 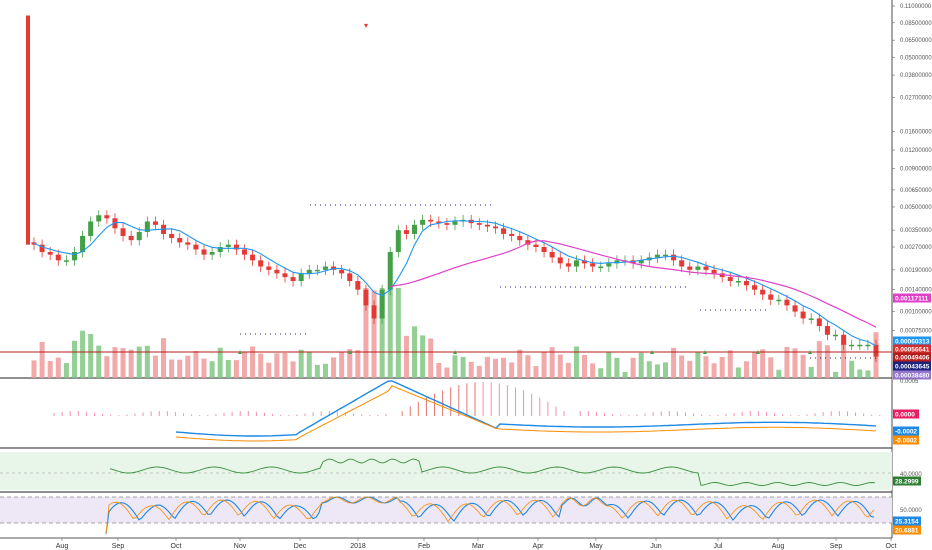 I want to click on price-tick-label: 0.00140000, so click(x=916, y=291).